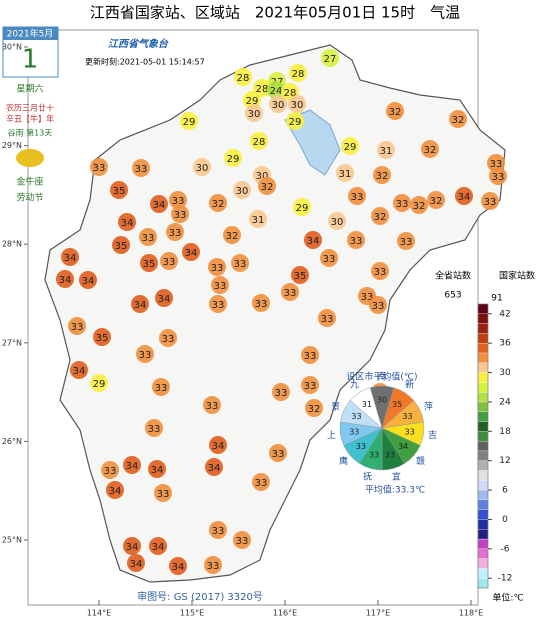  I want to click on legend-count-national: 91, so click(496, 299).